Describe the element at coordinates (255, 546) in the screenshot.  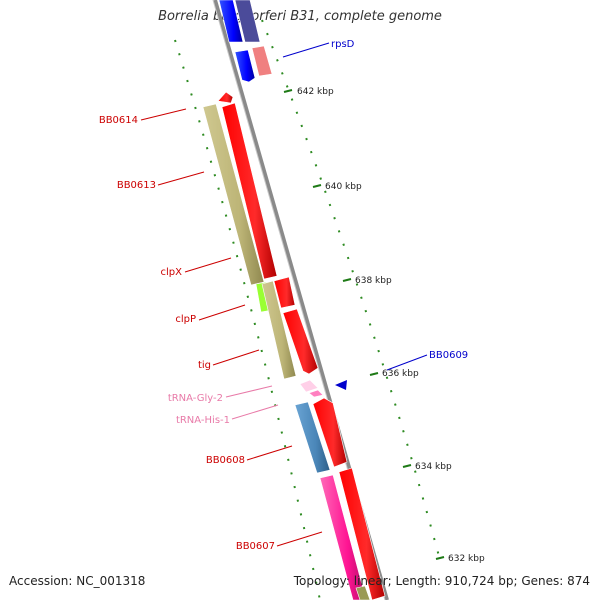
I see `gene-label-bb0607: BB0607` at that location.